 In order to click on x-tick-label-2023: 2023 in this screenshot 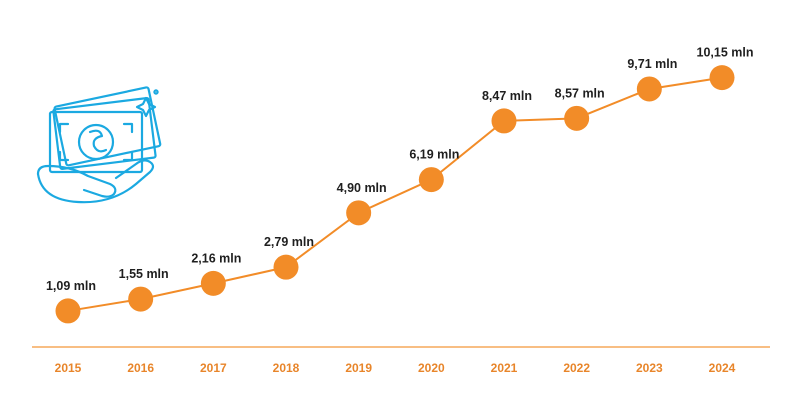, I will do `click(649, 368)`.